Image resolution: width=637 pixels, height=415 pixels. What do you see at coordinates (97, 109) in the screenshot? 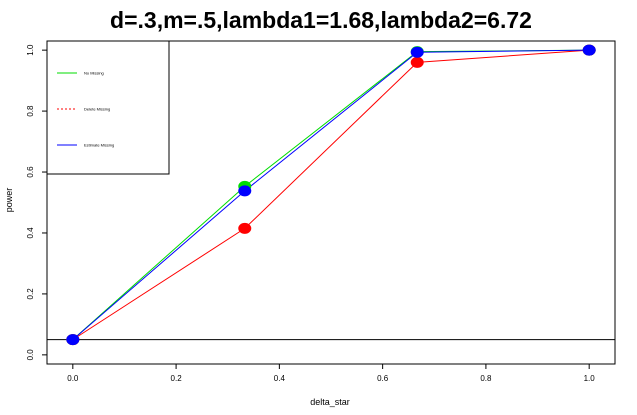
I see `legend-label-delete-missing: Delete Missing` at bounding box center [97, 109].